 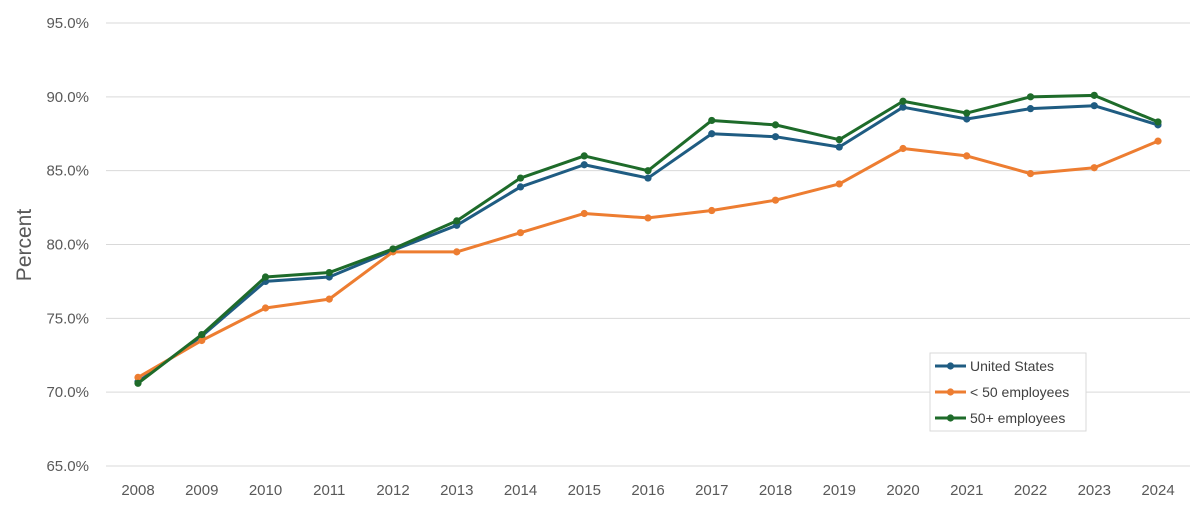 I want to click on y-tick-label: 80.0%, so click(x=67, y=245).